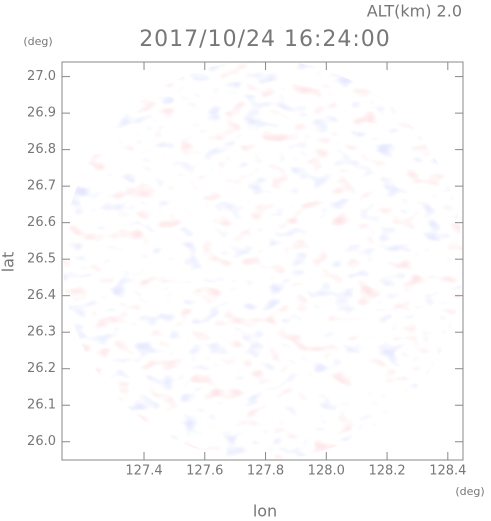  I want to click on y-tick-label: 26.9, so click(41, 113).